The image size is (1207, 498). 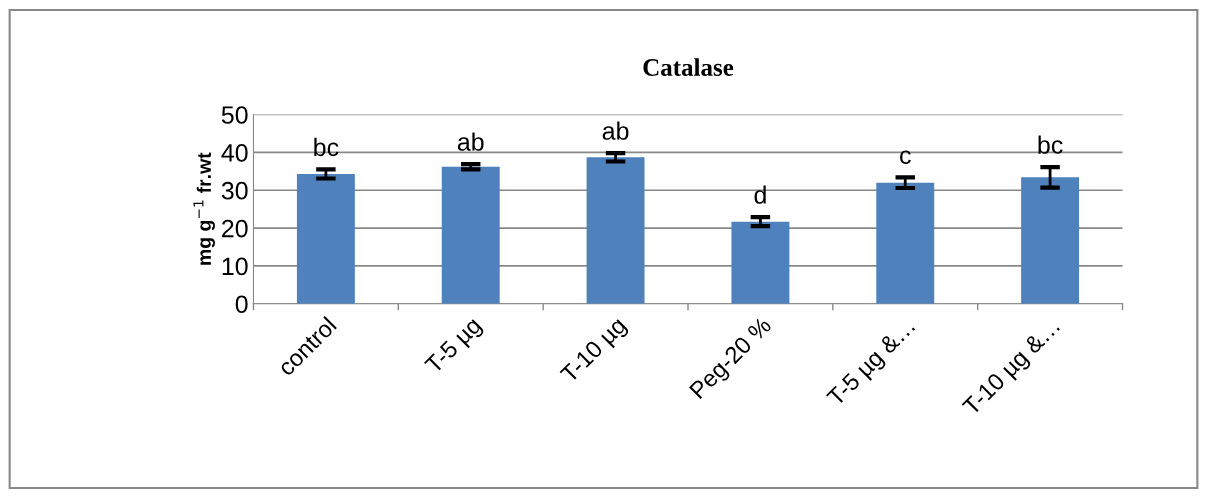 I want to click on annotation: d, so click(x=760, y=194).